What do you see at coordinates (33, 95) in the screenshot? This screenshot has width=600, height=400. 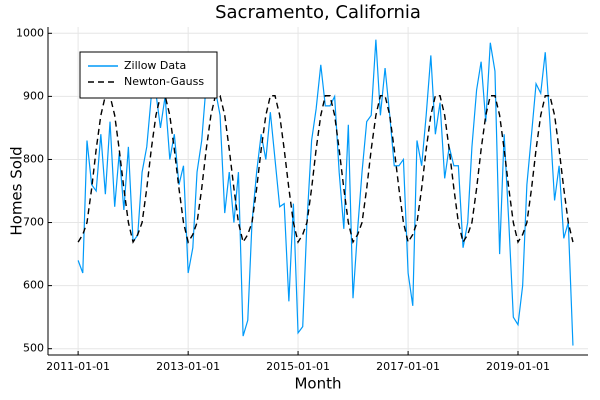 I see `y-tick-label: 900` at bounding box center [33, 95].